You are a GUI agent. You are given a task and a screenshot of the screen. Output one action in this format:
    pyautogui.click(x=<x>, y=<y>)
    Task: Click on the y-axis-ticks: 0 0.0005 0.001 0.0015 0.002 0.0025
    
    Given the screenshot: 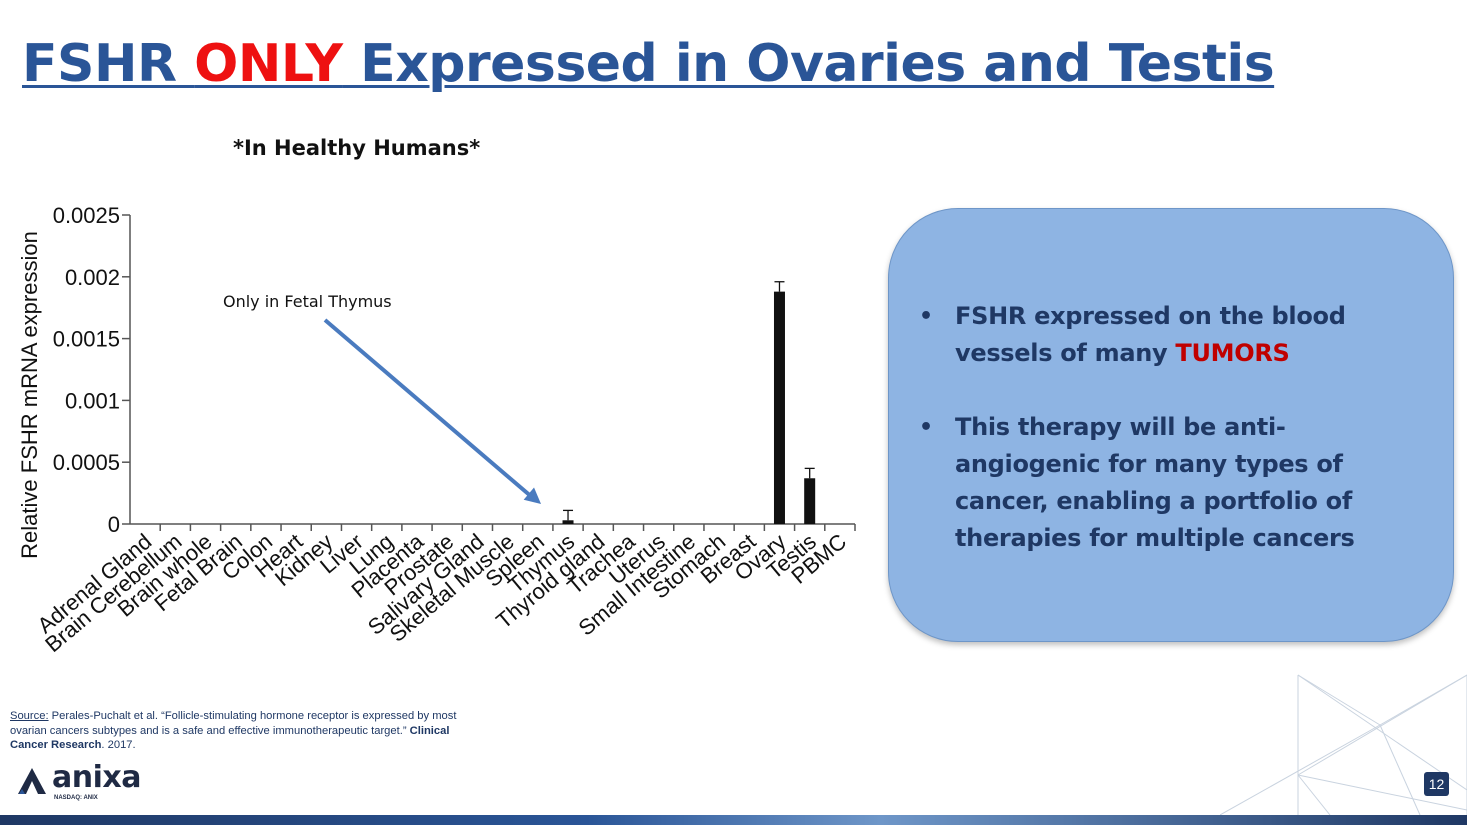 What is the action you would take?
    pyautogui.click(x=91, y=370)
    